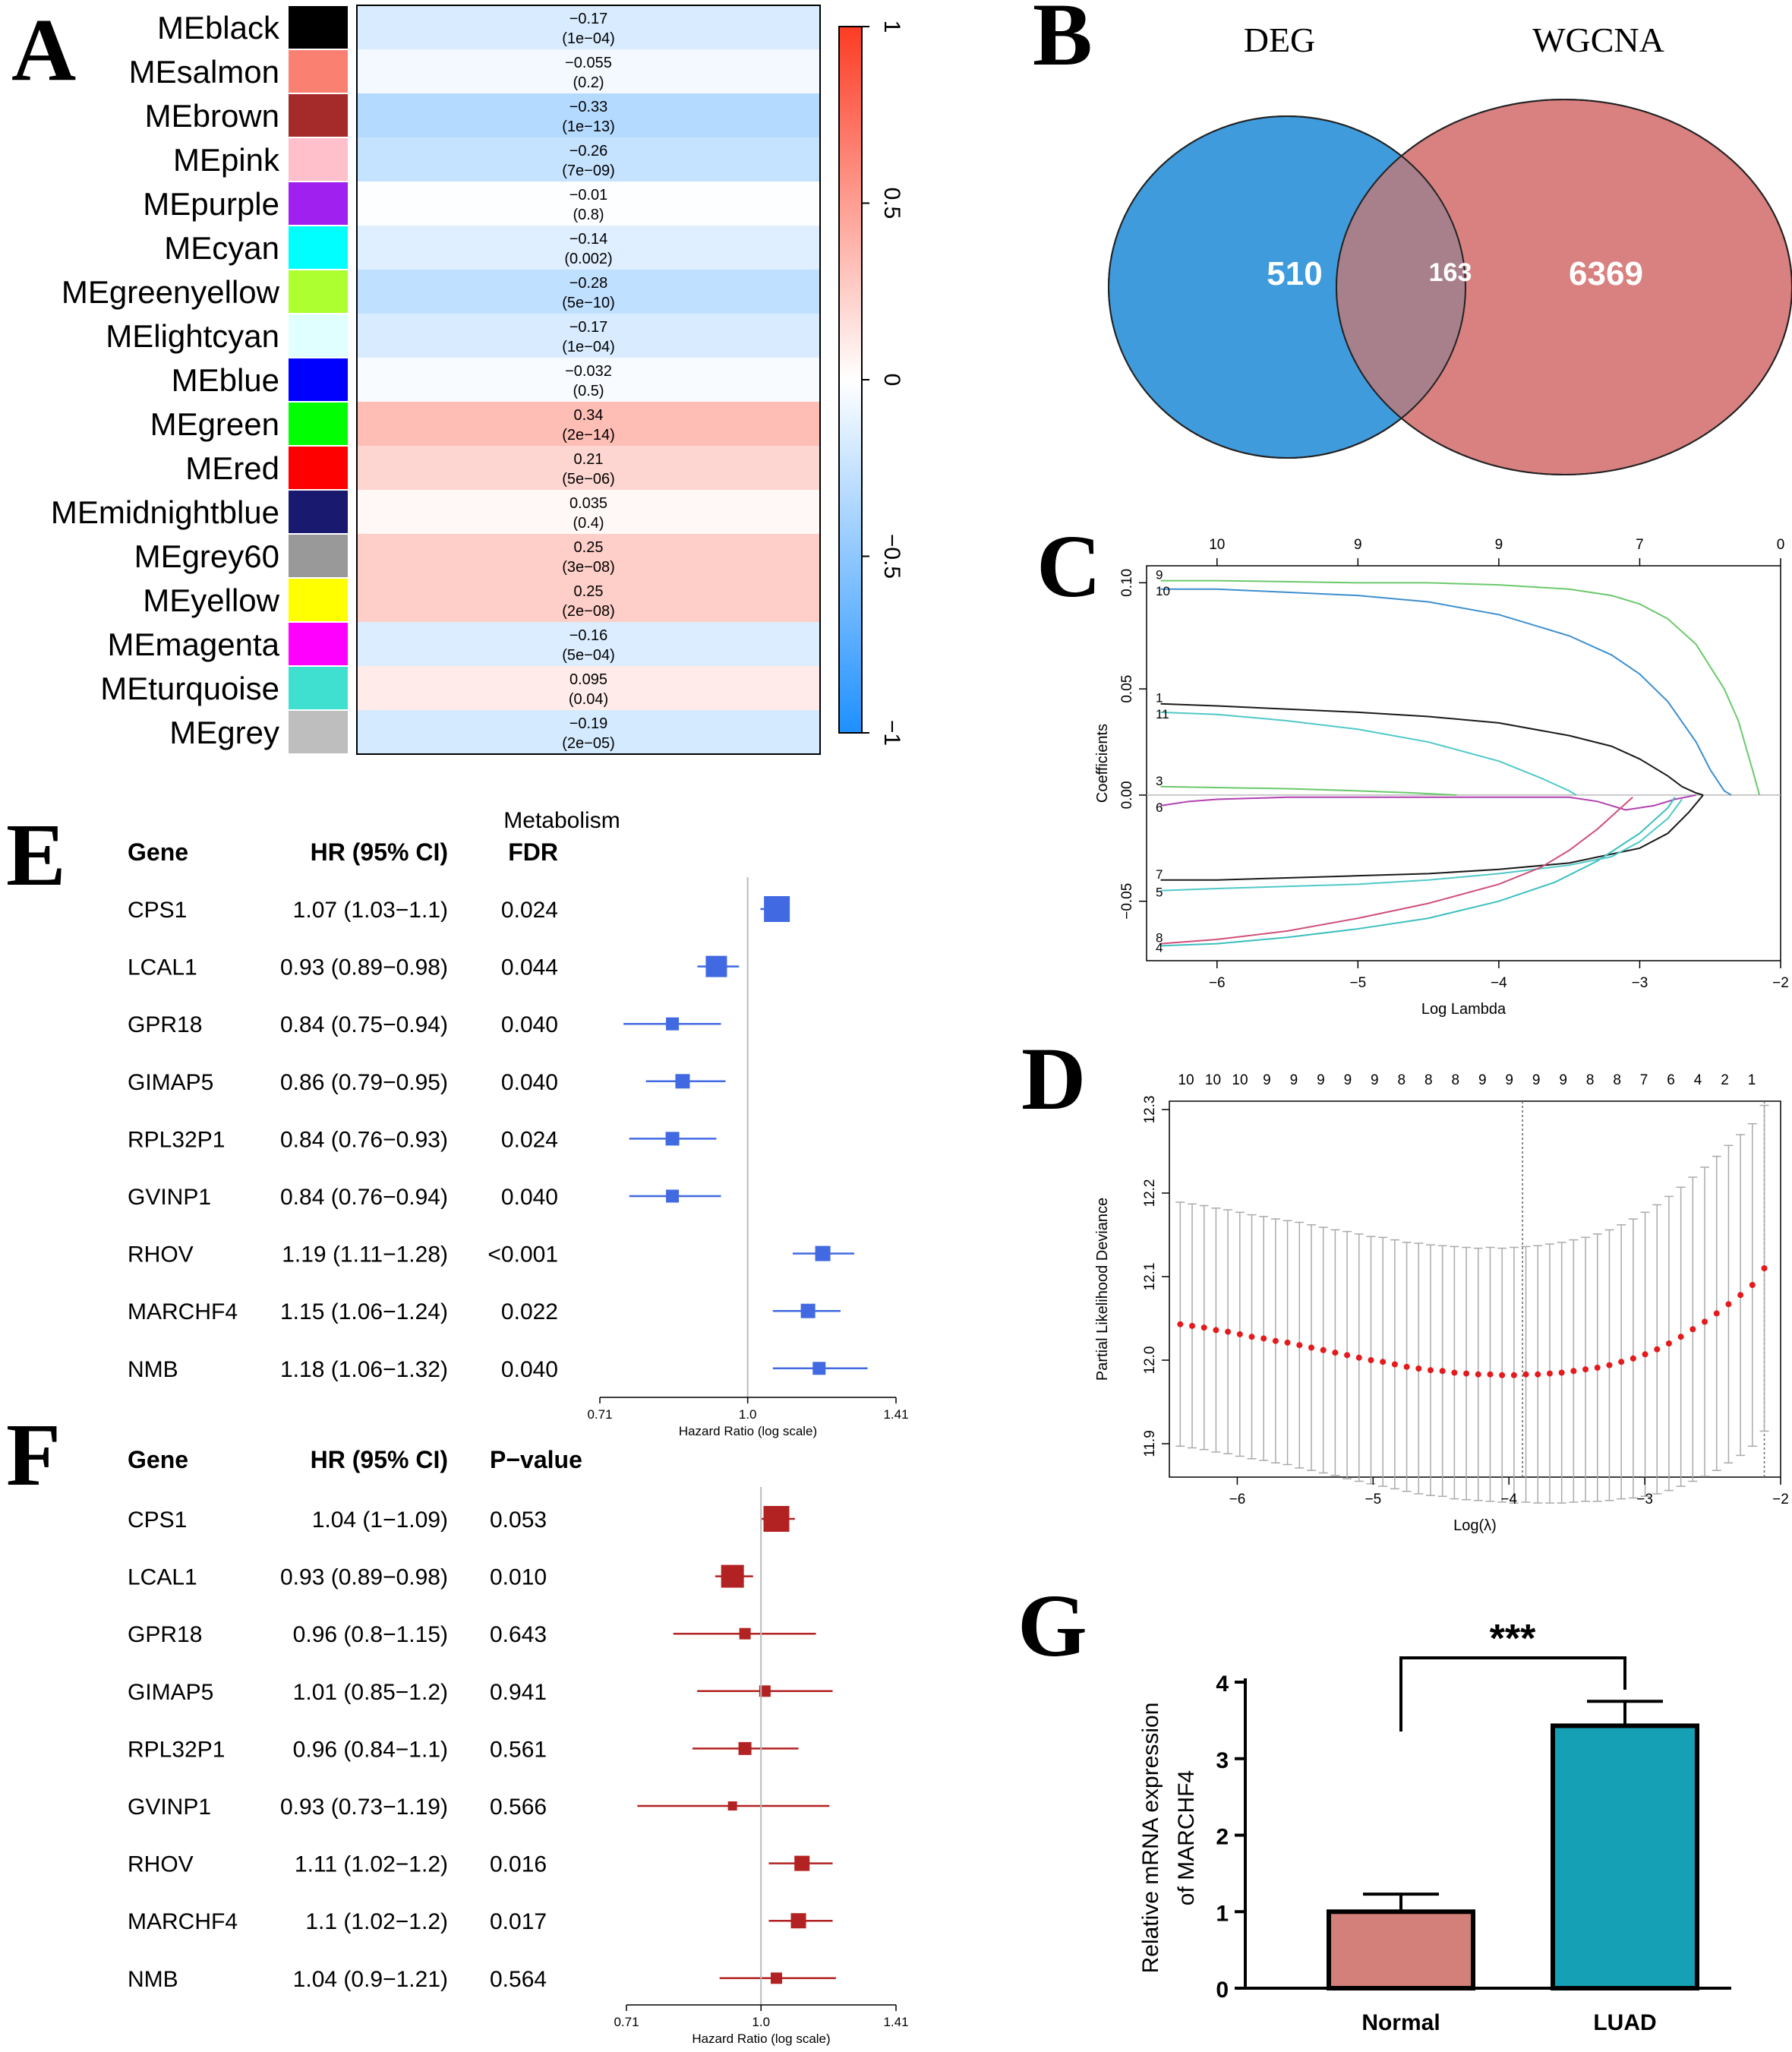  Describe the element at coordinates (1160, 874) in the screenshot. I see `path-label: 7` at that location.